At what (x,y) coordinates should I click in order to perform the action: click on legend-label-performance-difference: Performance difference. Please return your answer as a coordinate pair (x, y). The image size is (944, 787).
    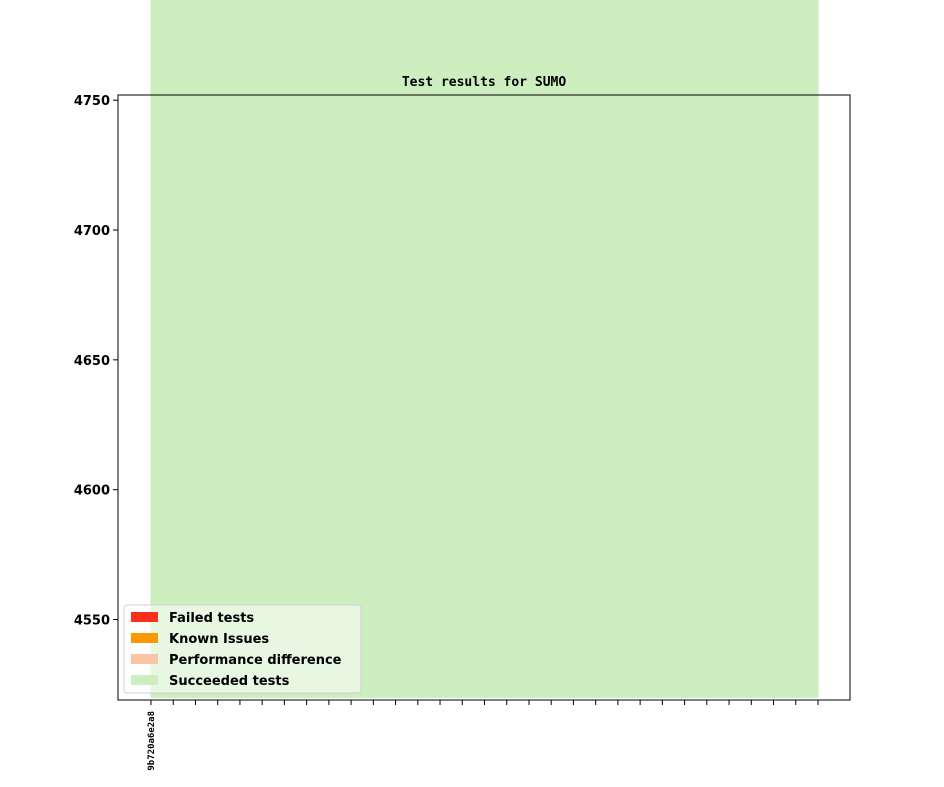
    Looking at the image, I should click on (255, 660).